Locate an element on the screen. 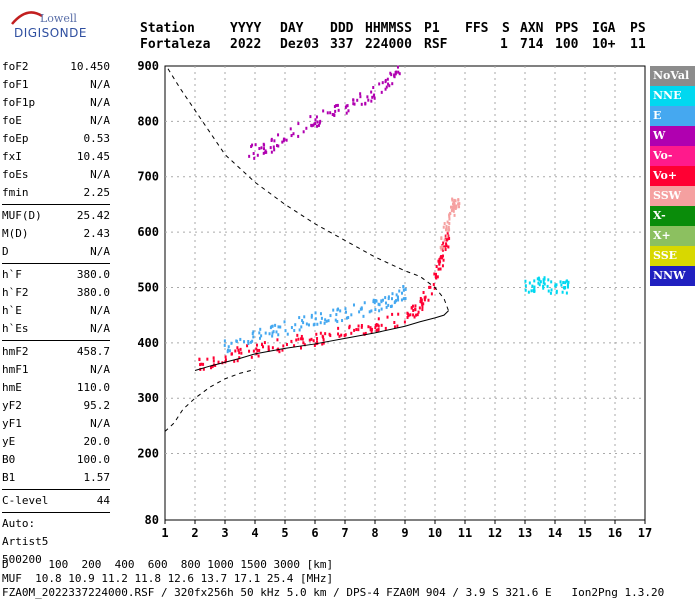  y-tick-label: 300 is located at coordinates (148, 398).